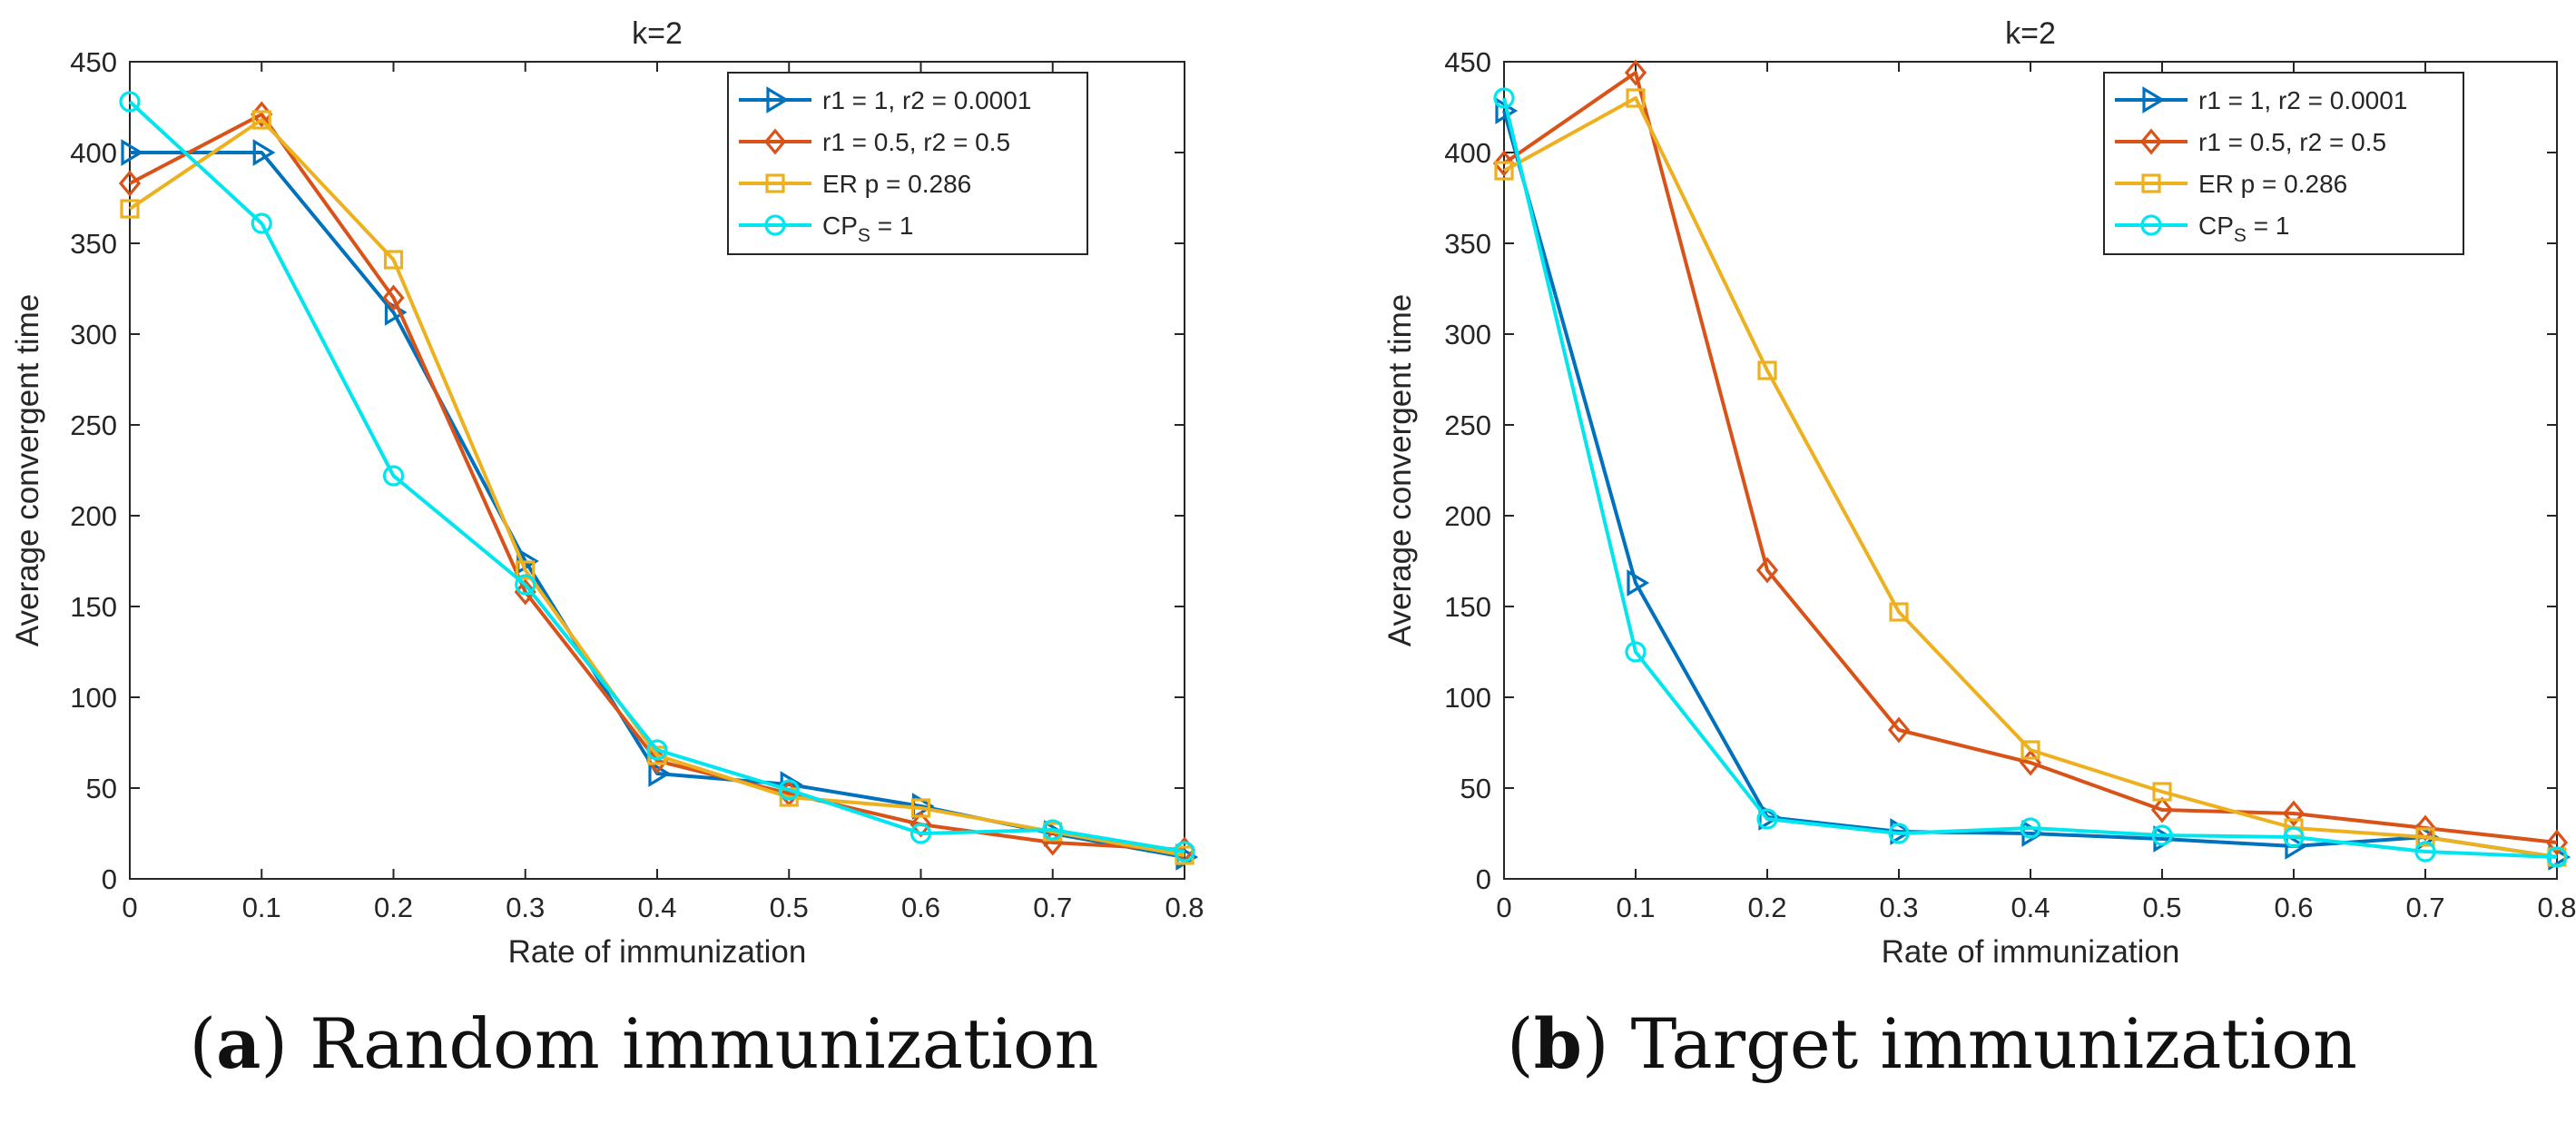 Image resolution: width=2576 pixels, height=1124 pixels. What do you see at coordinates (789, 907) in the screenshot?
I see `x-tick-label: 0.5` at bounding box center [789, 907].